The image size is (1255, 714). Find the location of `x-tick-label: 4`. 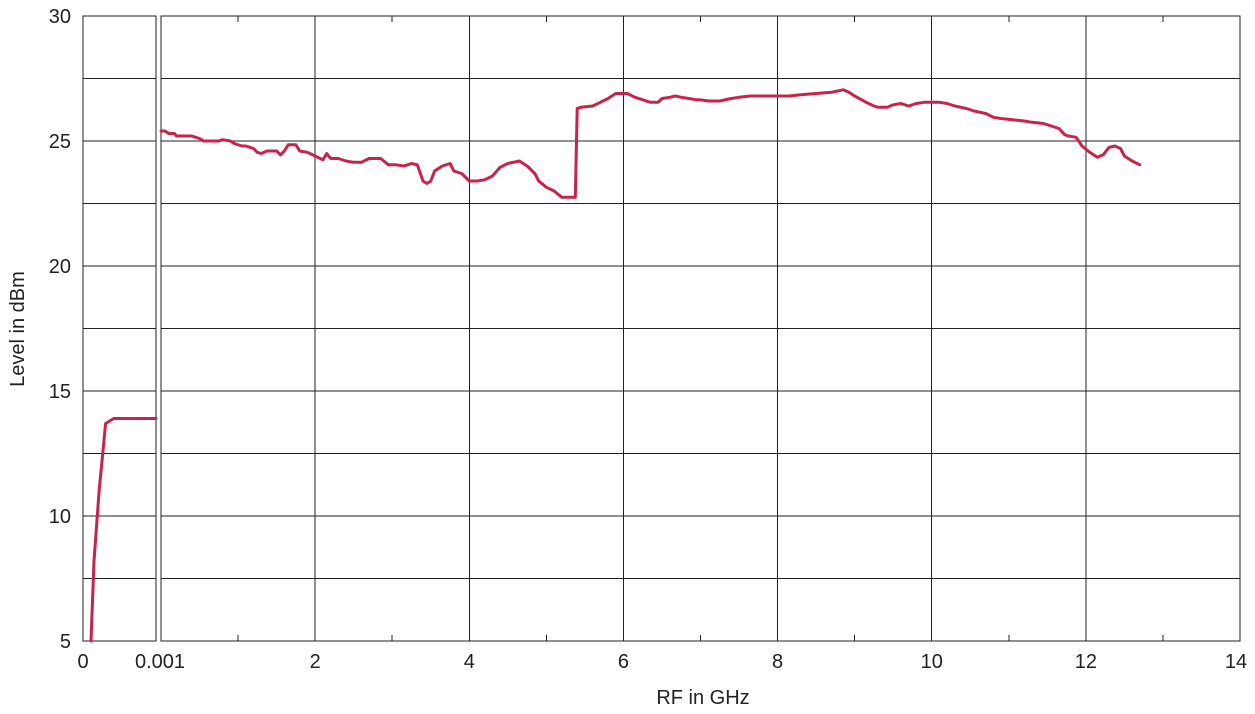

x-tick-label: 4 is located at coordinates (469, 662).